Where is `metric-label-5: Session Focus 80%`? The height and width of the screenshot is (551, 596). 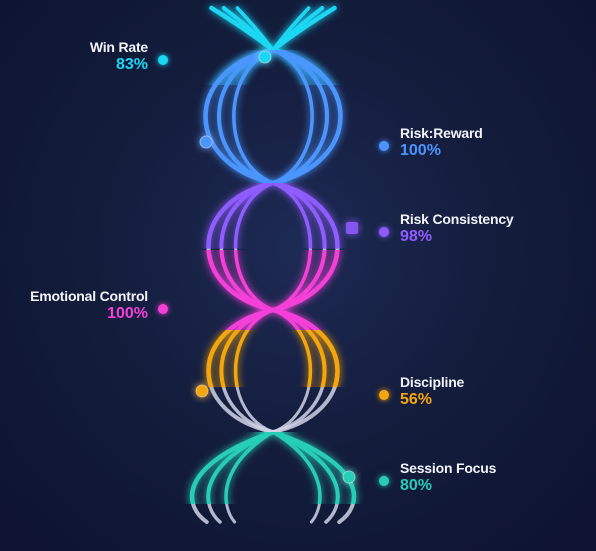
metric-label-5: Session Focus 80% is located at coordinates (448, 477).